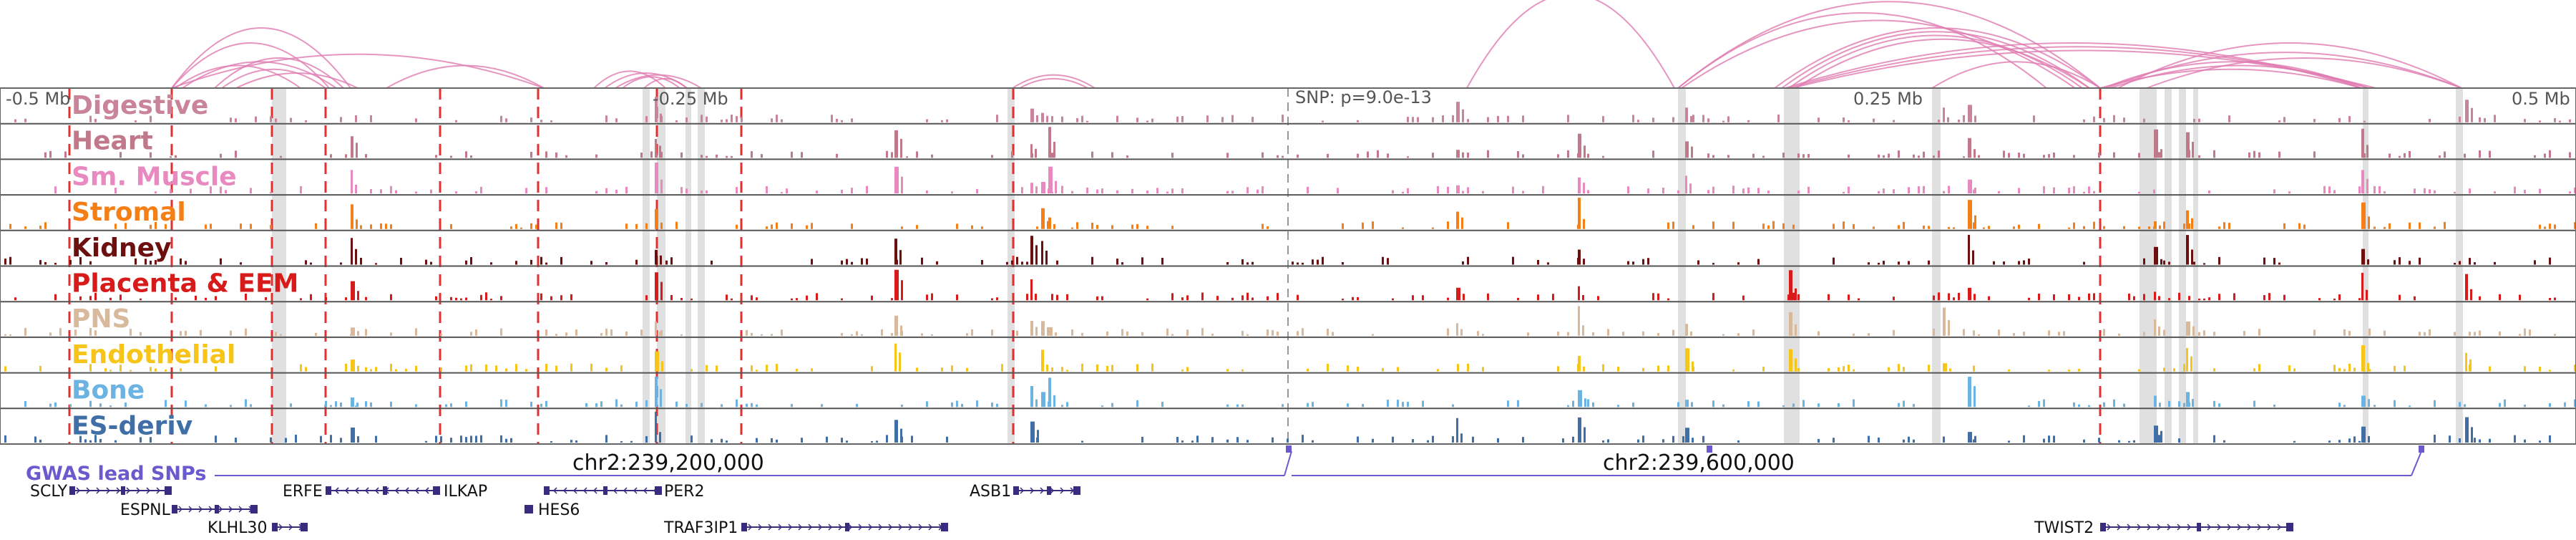  Describe the element at coordinates (116, 474) in the screenshot. I see `gwas-label: GWAS lead SNPs` at that location.